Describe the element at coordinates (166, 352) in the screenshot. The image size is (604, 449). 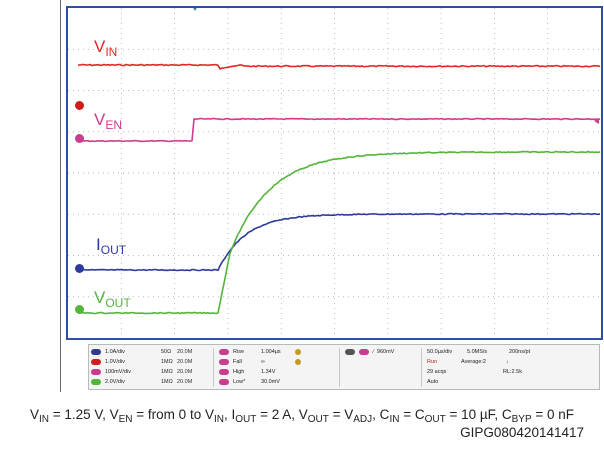
I see `channel-impedance: 50Ω` at that location.